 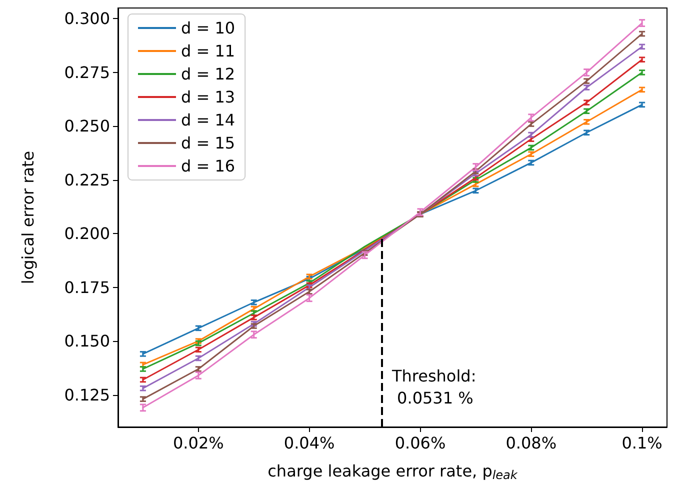 I want to click on y-tick-label: 0.300, so click(x=87, y=18).